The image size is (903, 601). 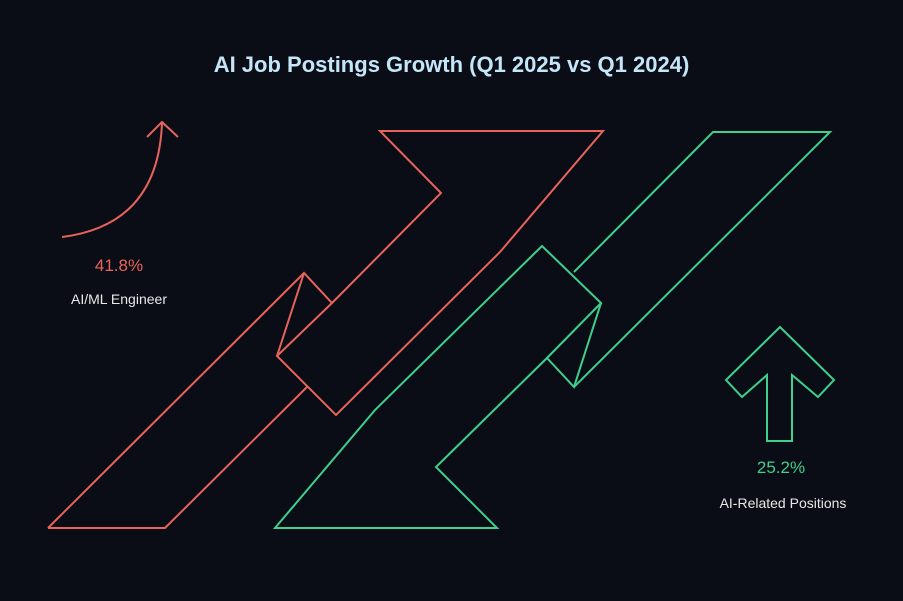 What do you see at coordinates (119, 299) in the screenshot?
I see `ai-ml-engineer-label: AI/ML Engineer` at bounding box center [119, 299].